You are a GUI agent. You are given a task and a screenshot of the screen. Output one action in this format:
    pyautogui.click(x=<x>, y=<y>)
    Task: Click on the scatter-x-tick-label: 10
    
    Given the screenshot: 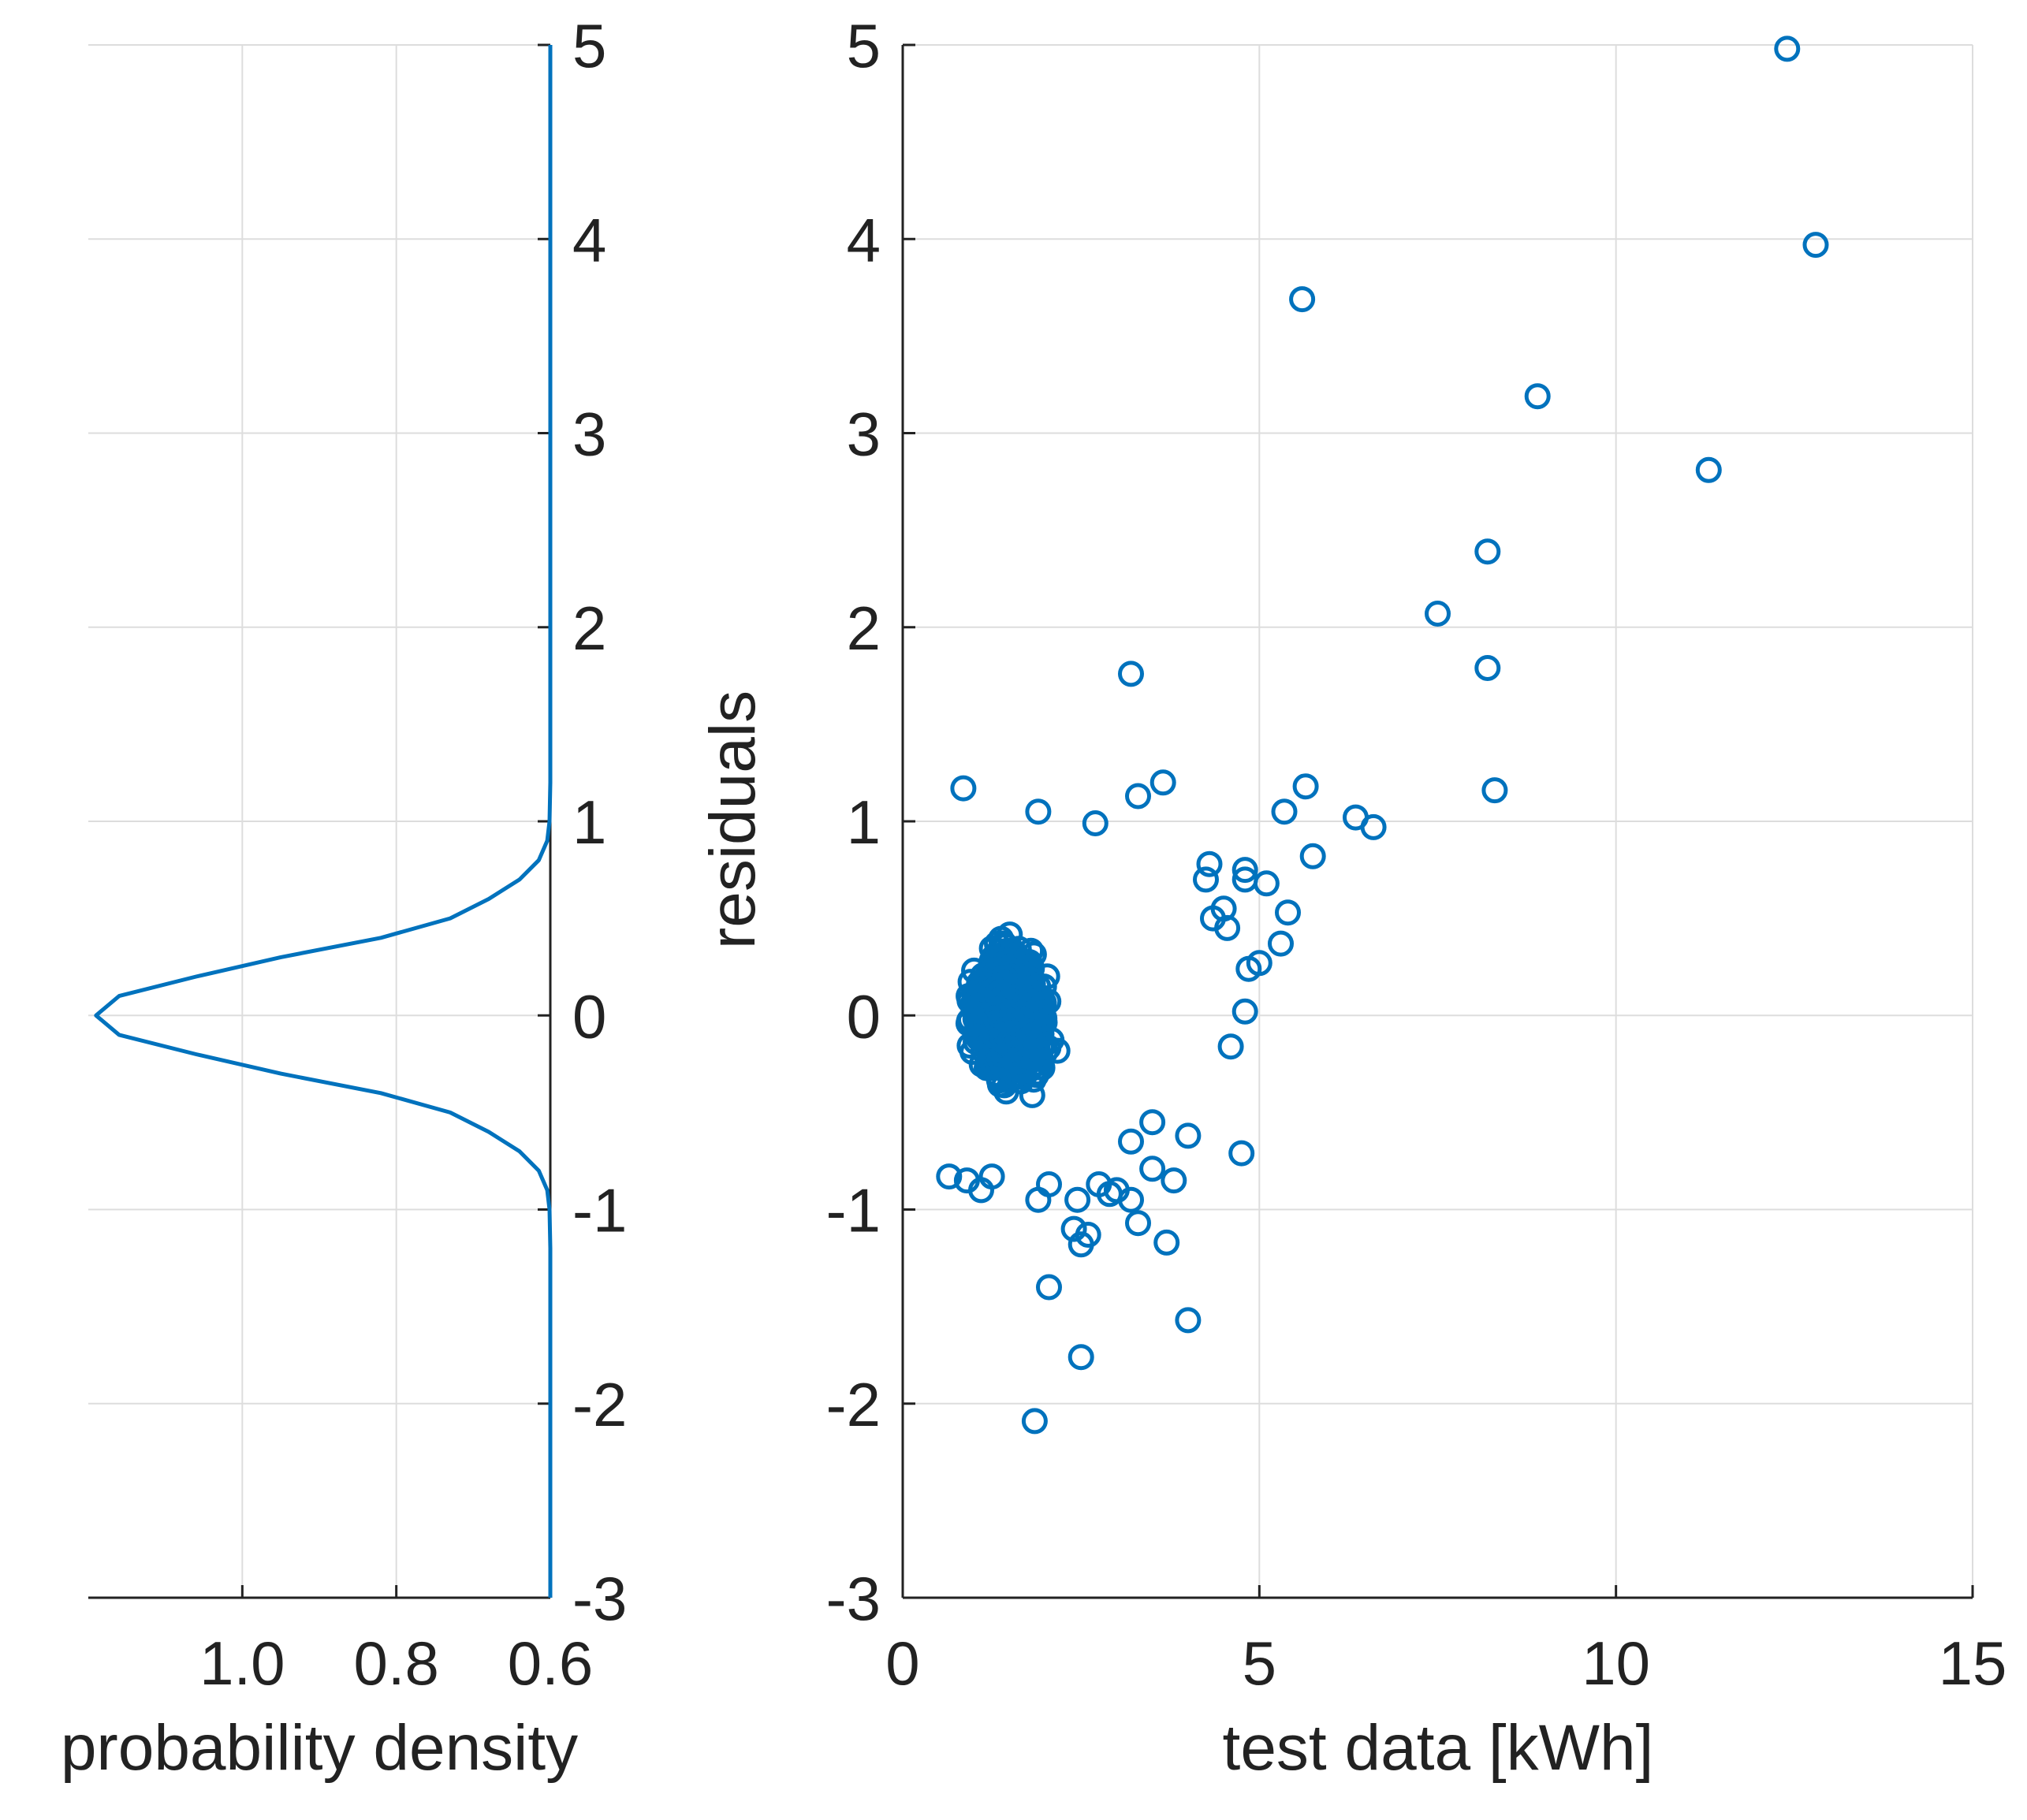 What is the action you would take?
    pyautogui.click(x=1616, y=1663)
    